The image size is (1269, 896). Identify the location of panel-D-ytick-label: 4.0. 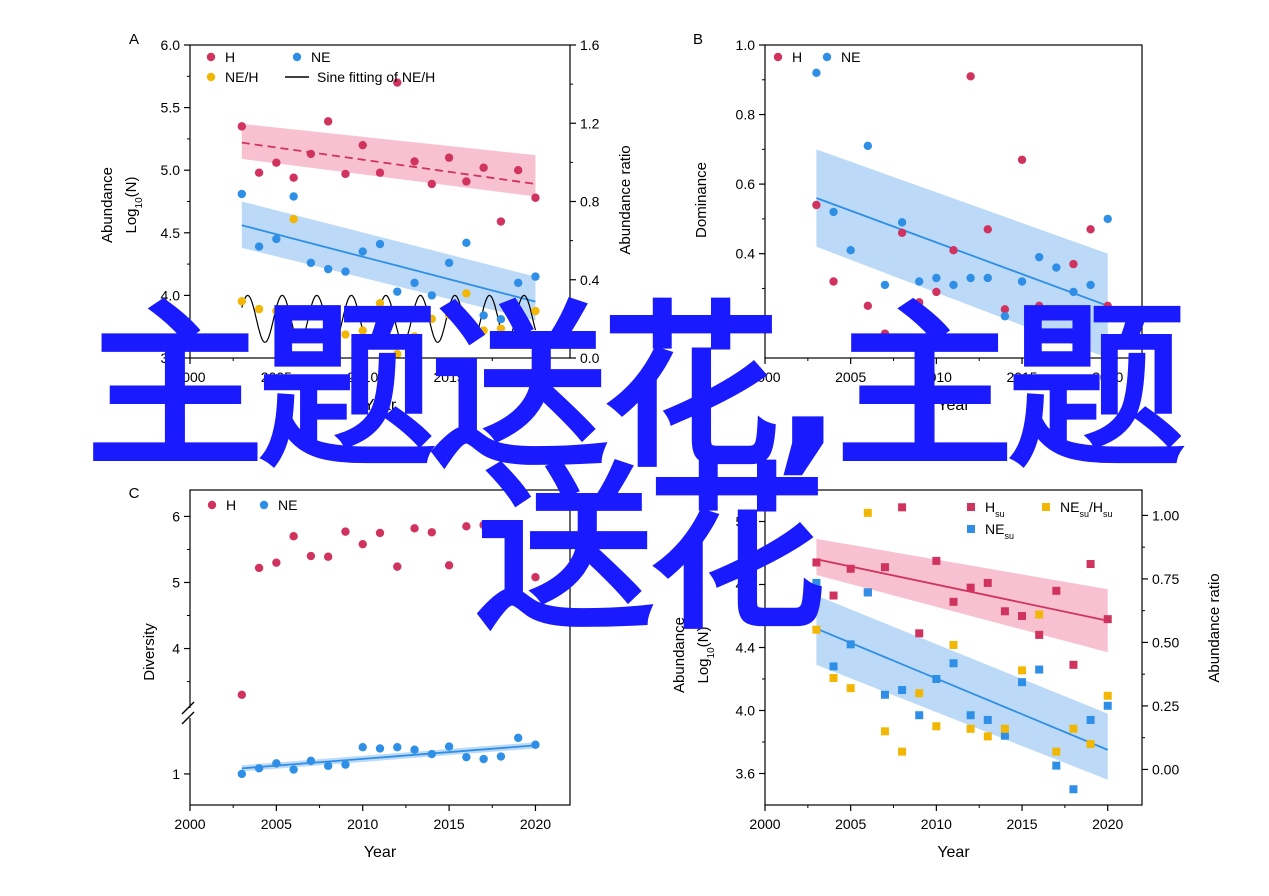
(746, 711).